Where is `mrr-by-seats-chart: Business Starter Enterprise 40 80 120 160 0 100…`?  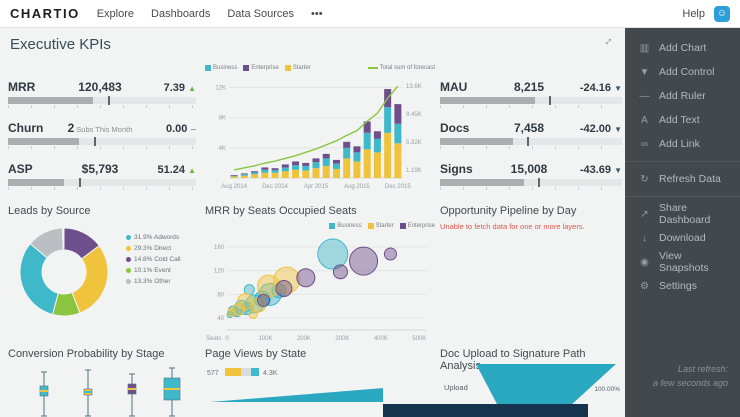
mrr-by-seats-chart: Business Starter Enterprise 40 80 120 160 0 100… is located at coordinates (320, 282).